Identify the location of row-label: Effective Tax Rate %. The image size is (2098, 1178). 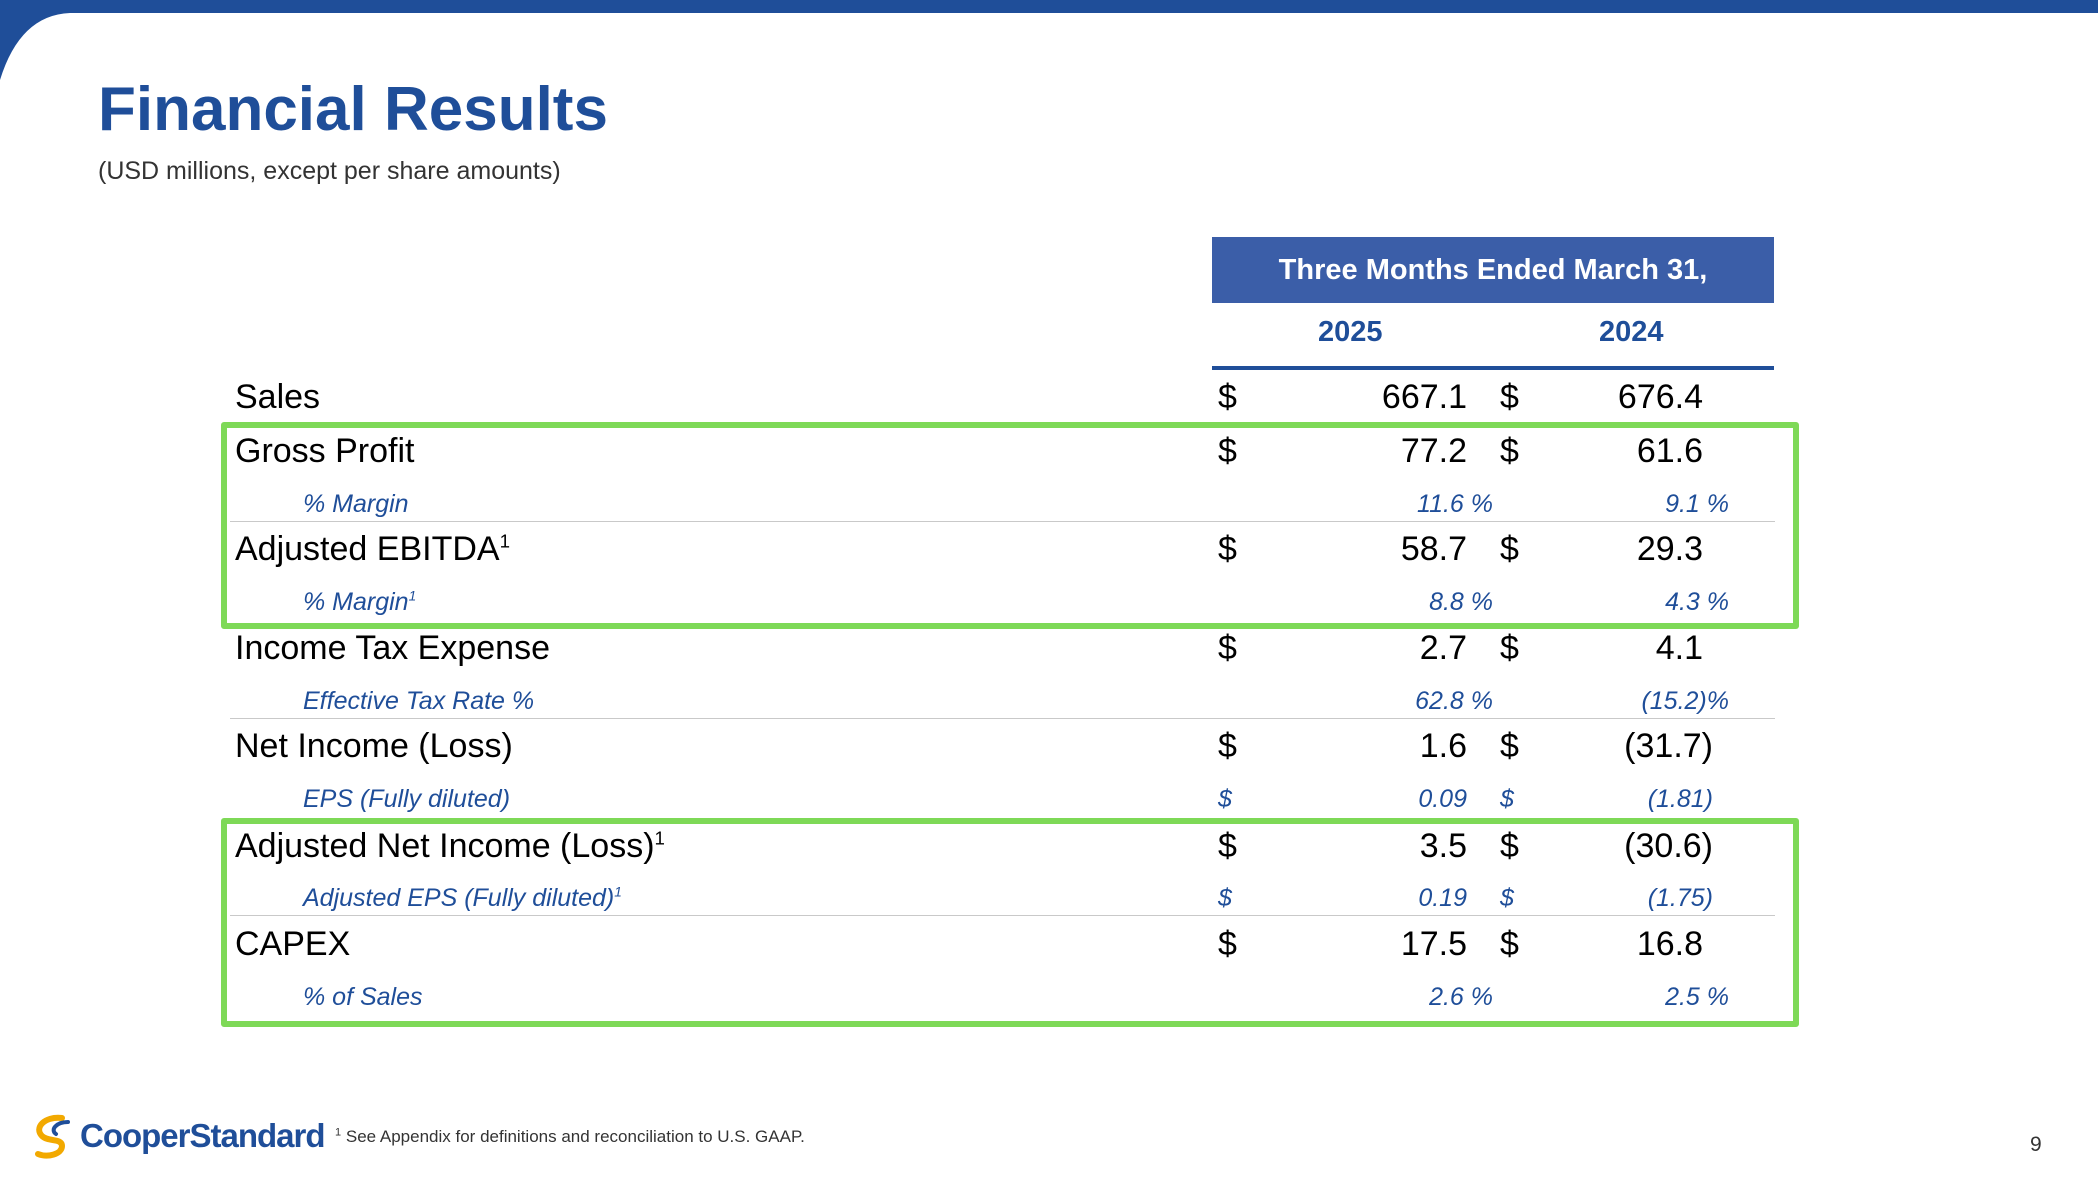
(419, 701).